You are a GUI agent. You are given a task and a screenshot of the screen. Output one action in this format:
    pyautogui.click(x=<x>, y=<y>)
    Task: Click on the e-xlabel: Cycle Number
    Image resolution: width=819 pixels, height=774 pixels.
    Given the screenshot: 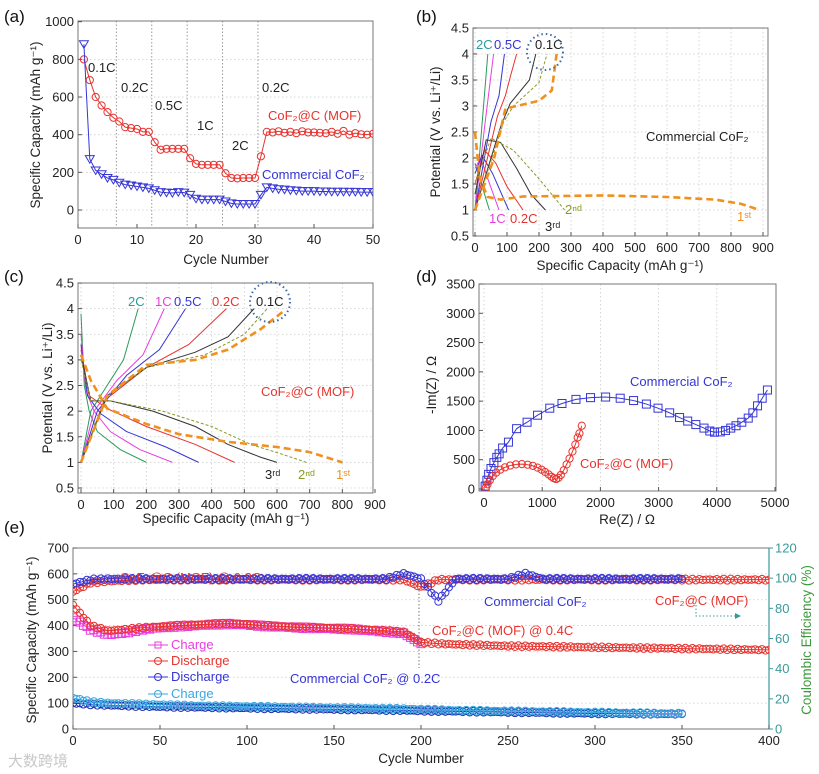 What is the action you would take?
    pyautogui.click(x=421, y=758)
    